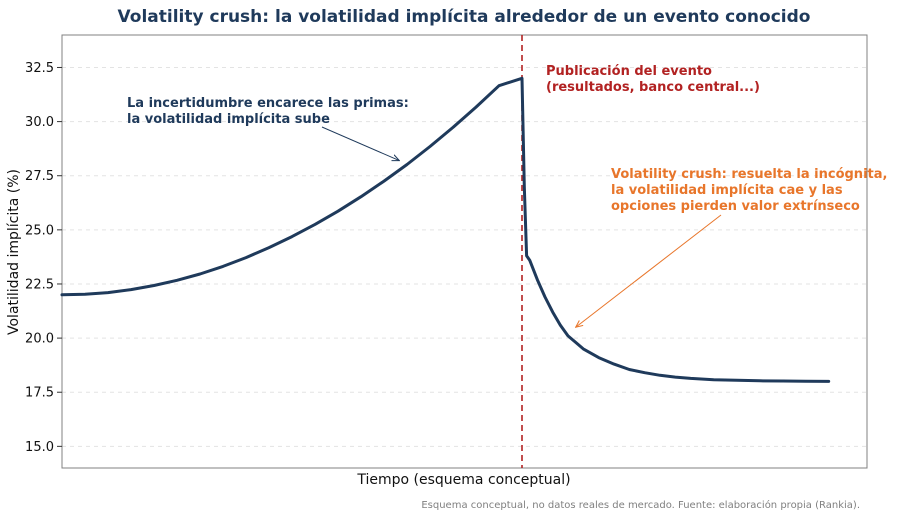 The height and width of the screenshot is (517, 900). I want to click on y-tick-label: 17.5, so click(39, 393).